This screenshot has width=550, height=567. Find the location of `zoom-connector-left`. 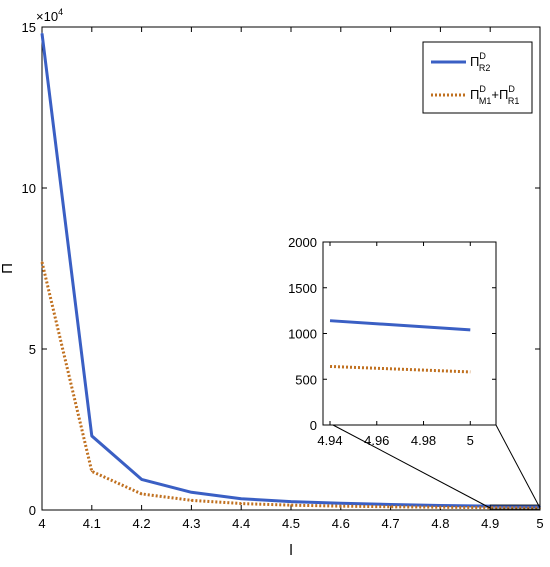

zoom-connector-left is located at coordinates (411, 466).